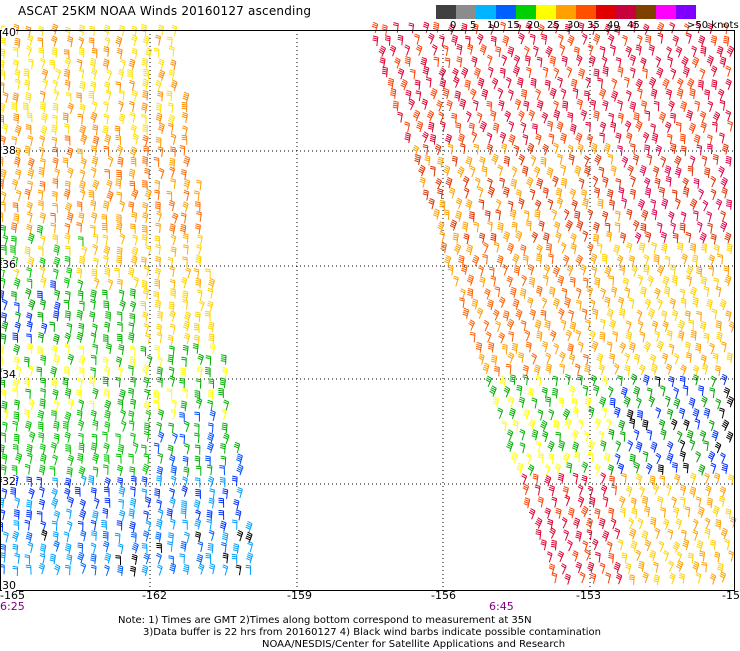 This screenshot has height=651, width=740. I want to click on map-title: ASCAT 25KM NOAA Winds 20160127 ascending, so click(164, 11).